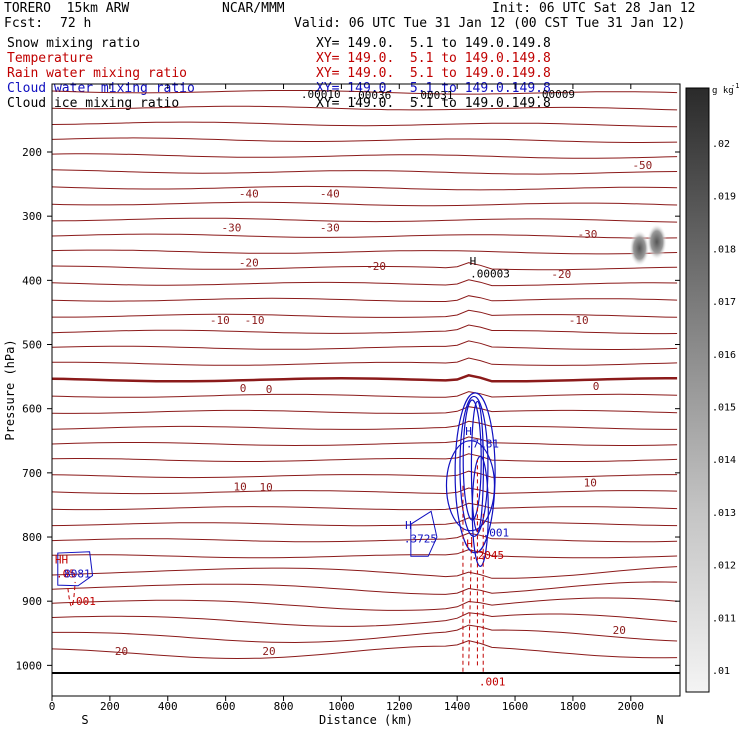 Image resolution: width=740 pixels, height=740 pixels. I want to click on y-tick-label: 800, so click(32, 537).